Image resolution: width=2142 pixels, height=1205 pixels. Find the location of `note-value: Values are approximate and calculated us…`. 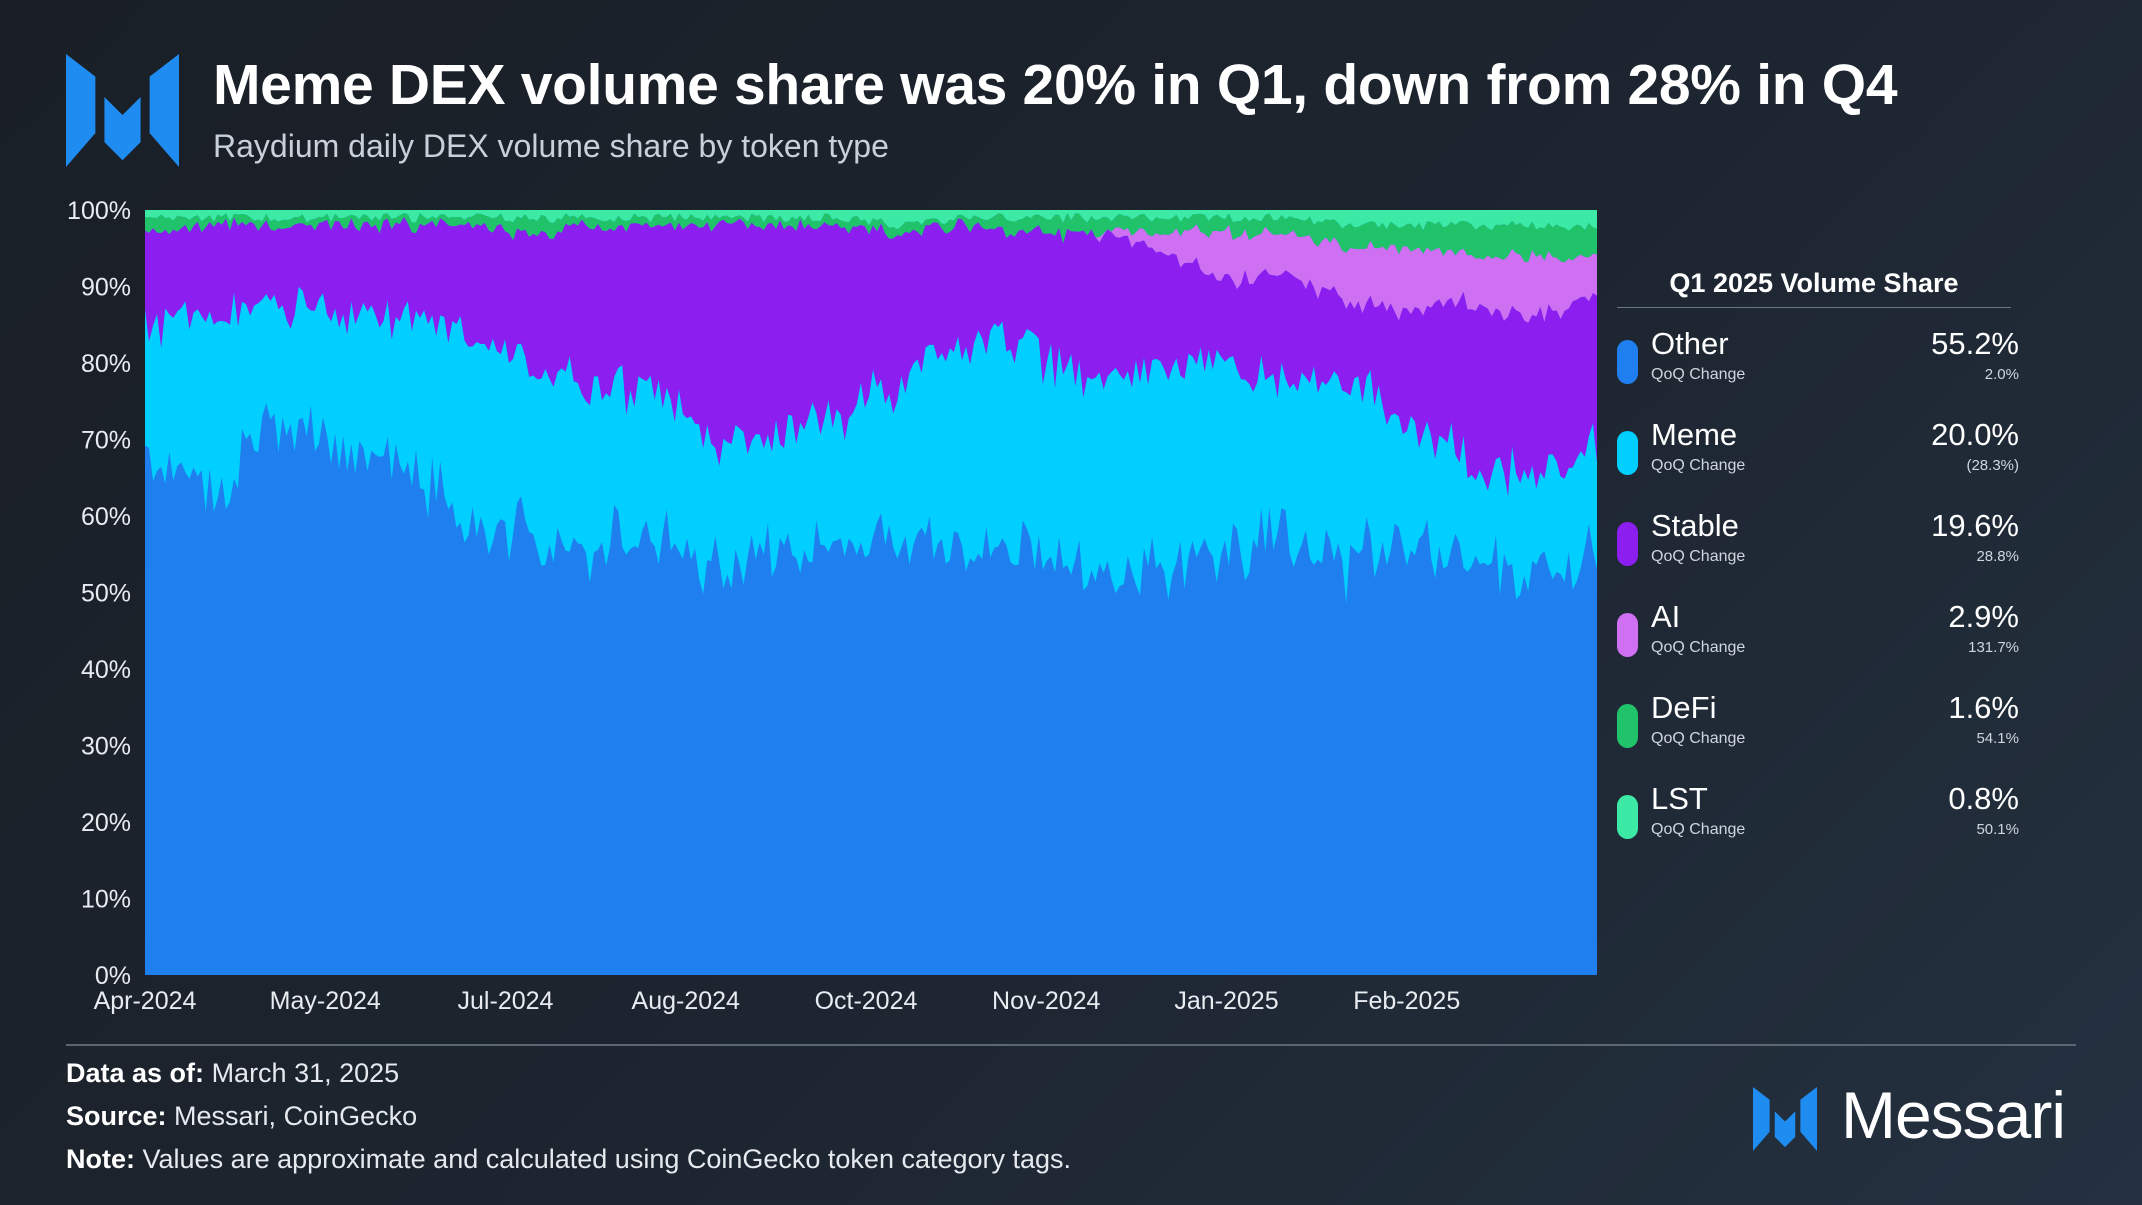

note-value: Values are approximate and calculated us… is located at coordinates (607, 1159).